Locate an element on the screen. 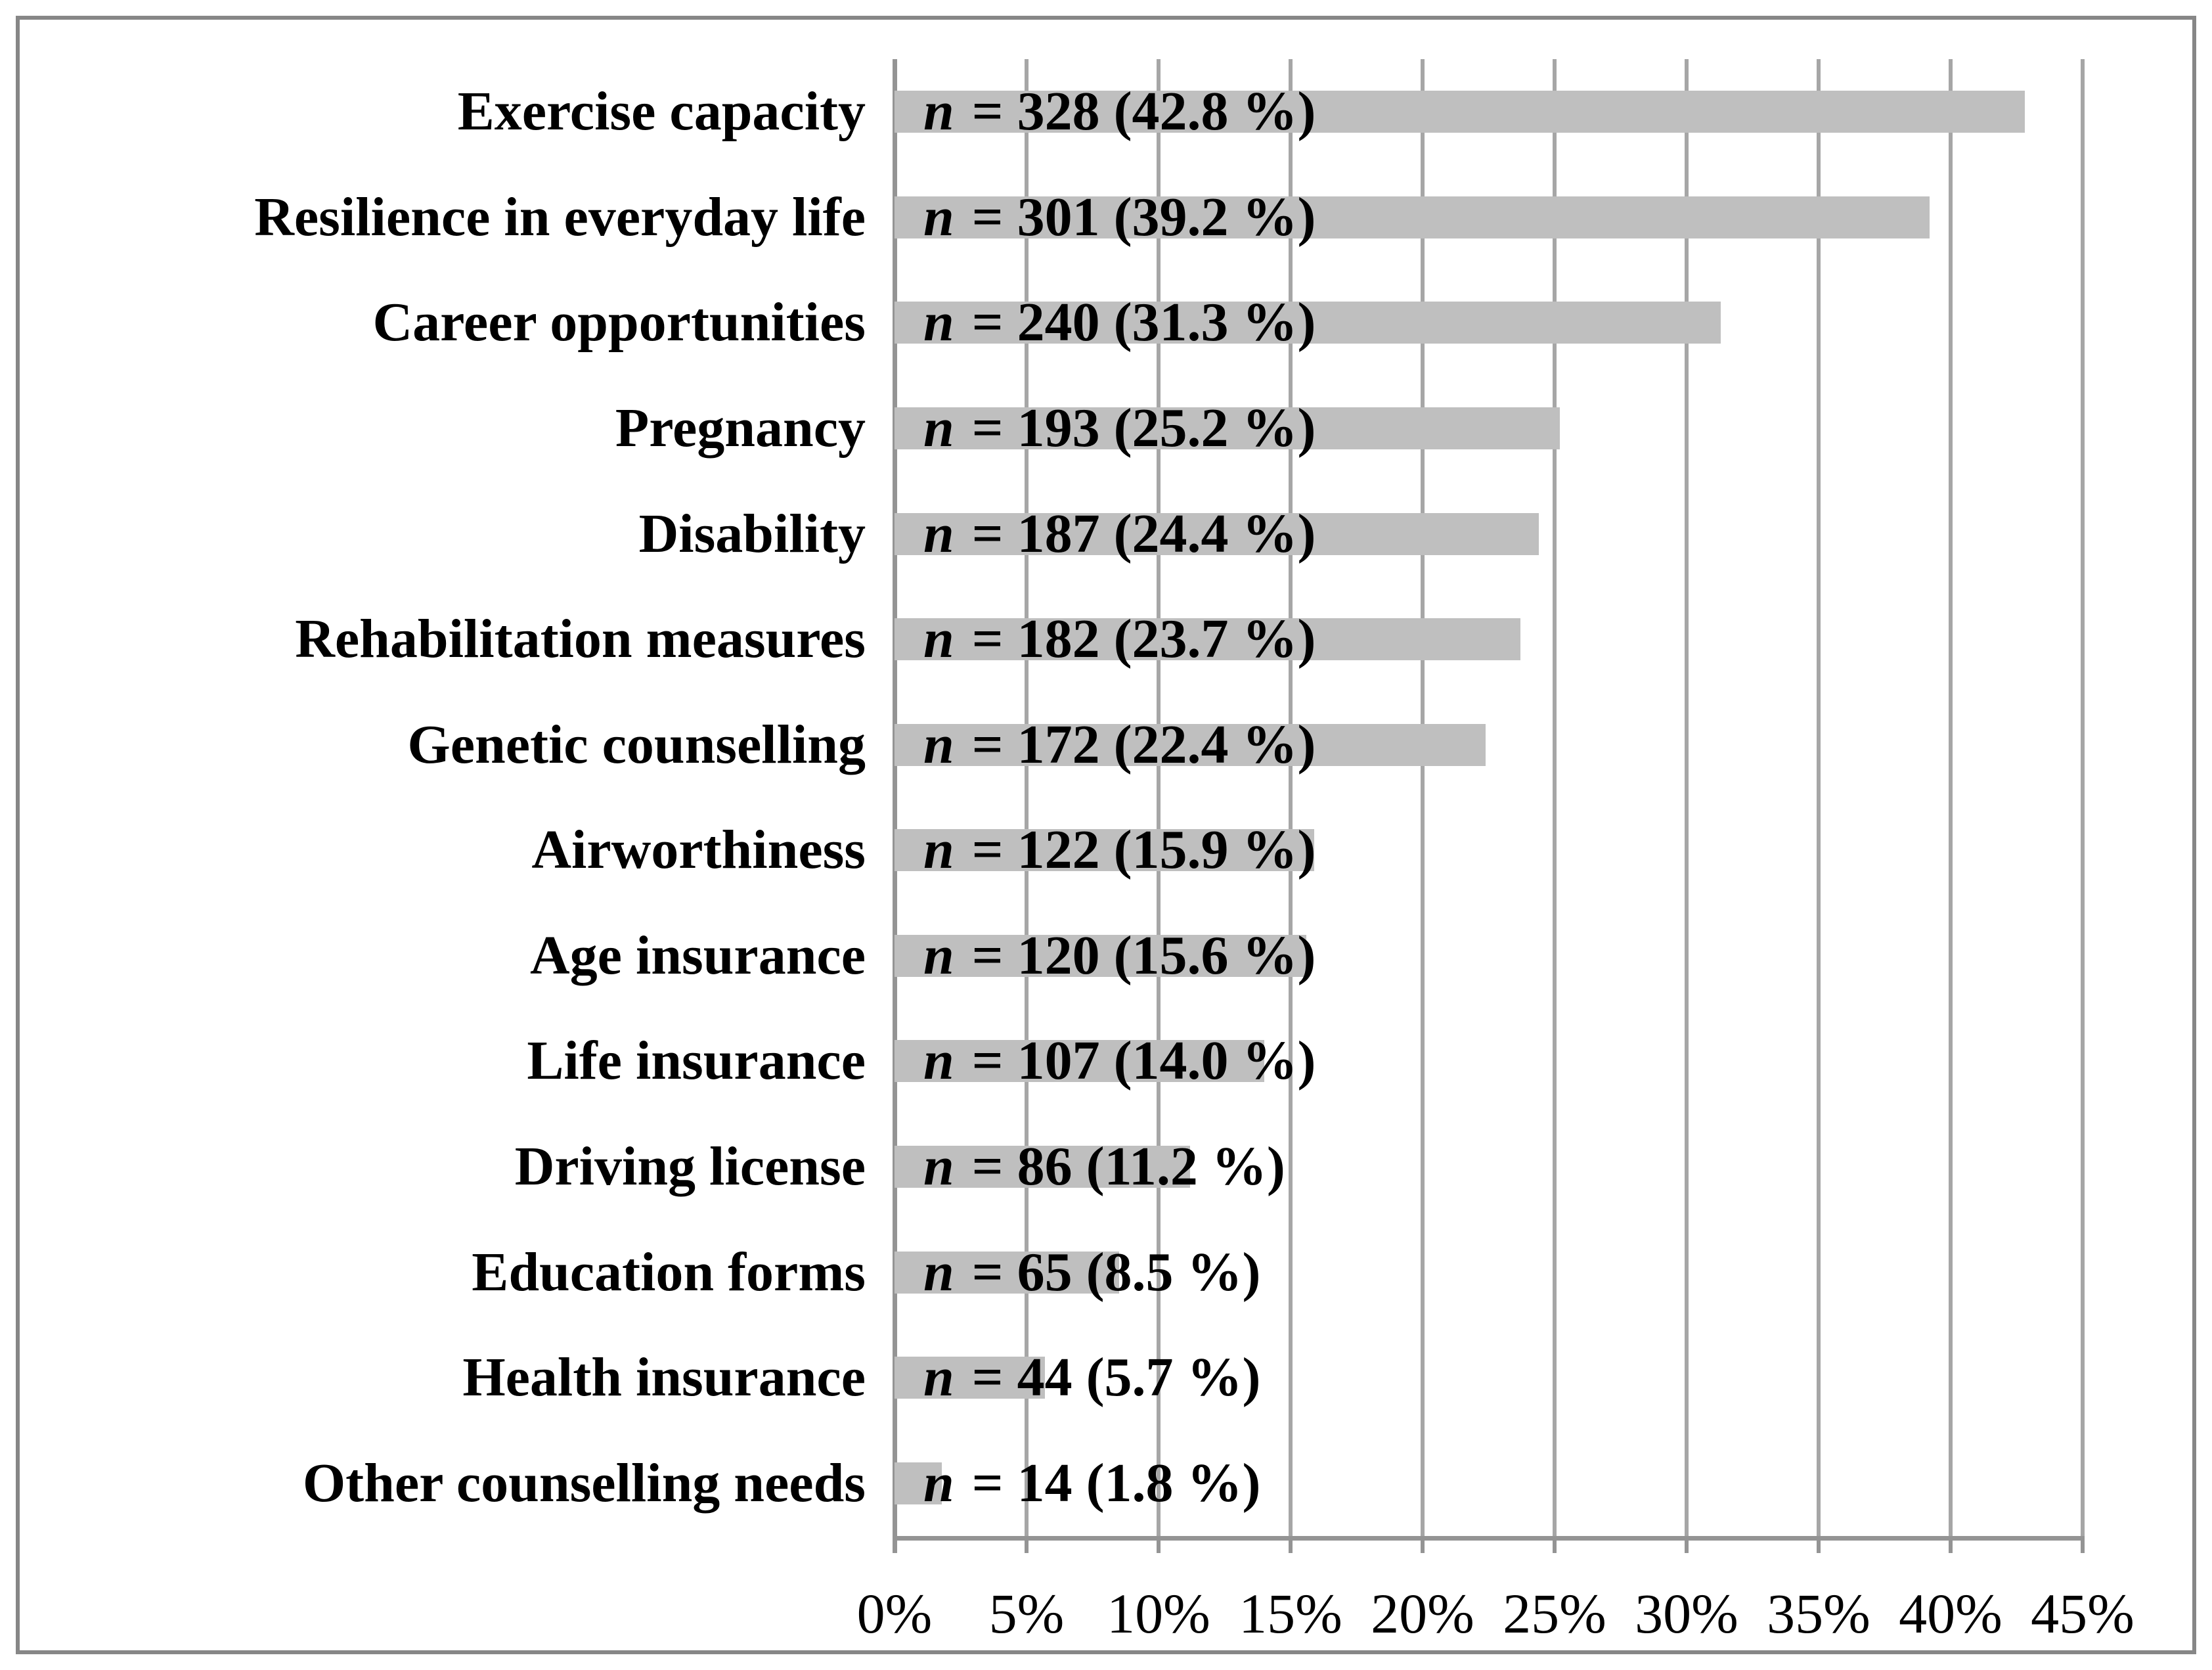  y-axis-line is located at coordinates (895, 806).